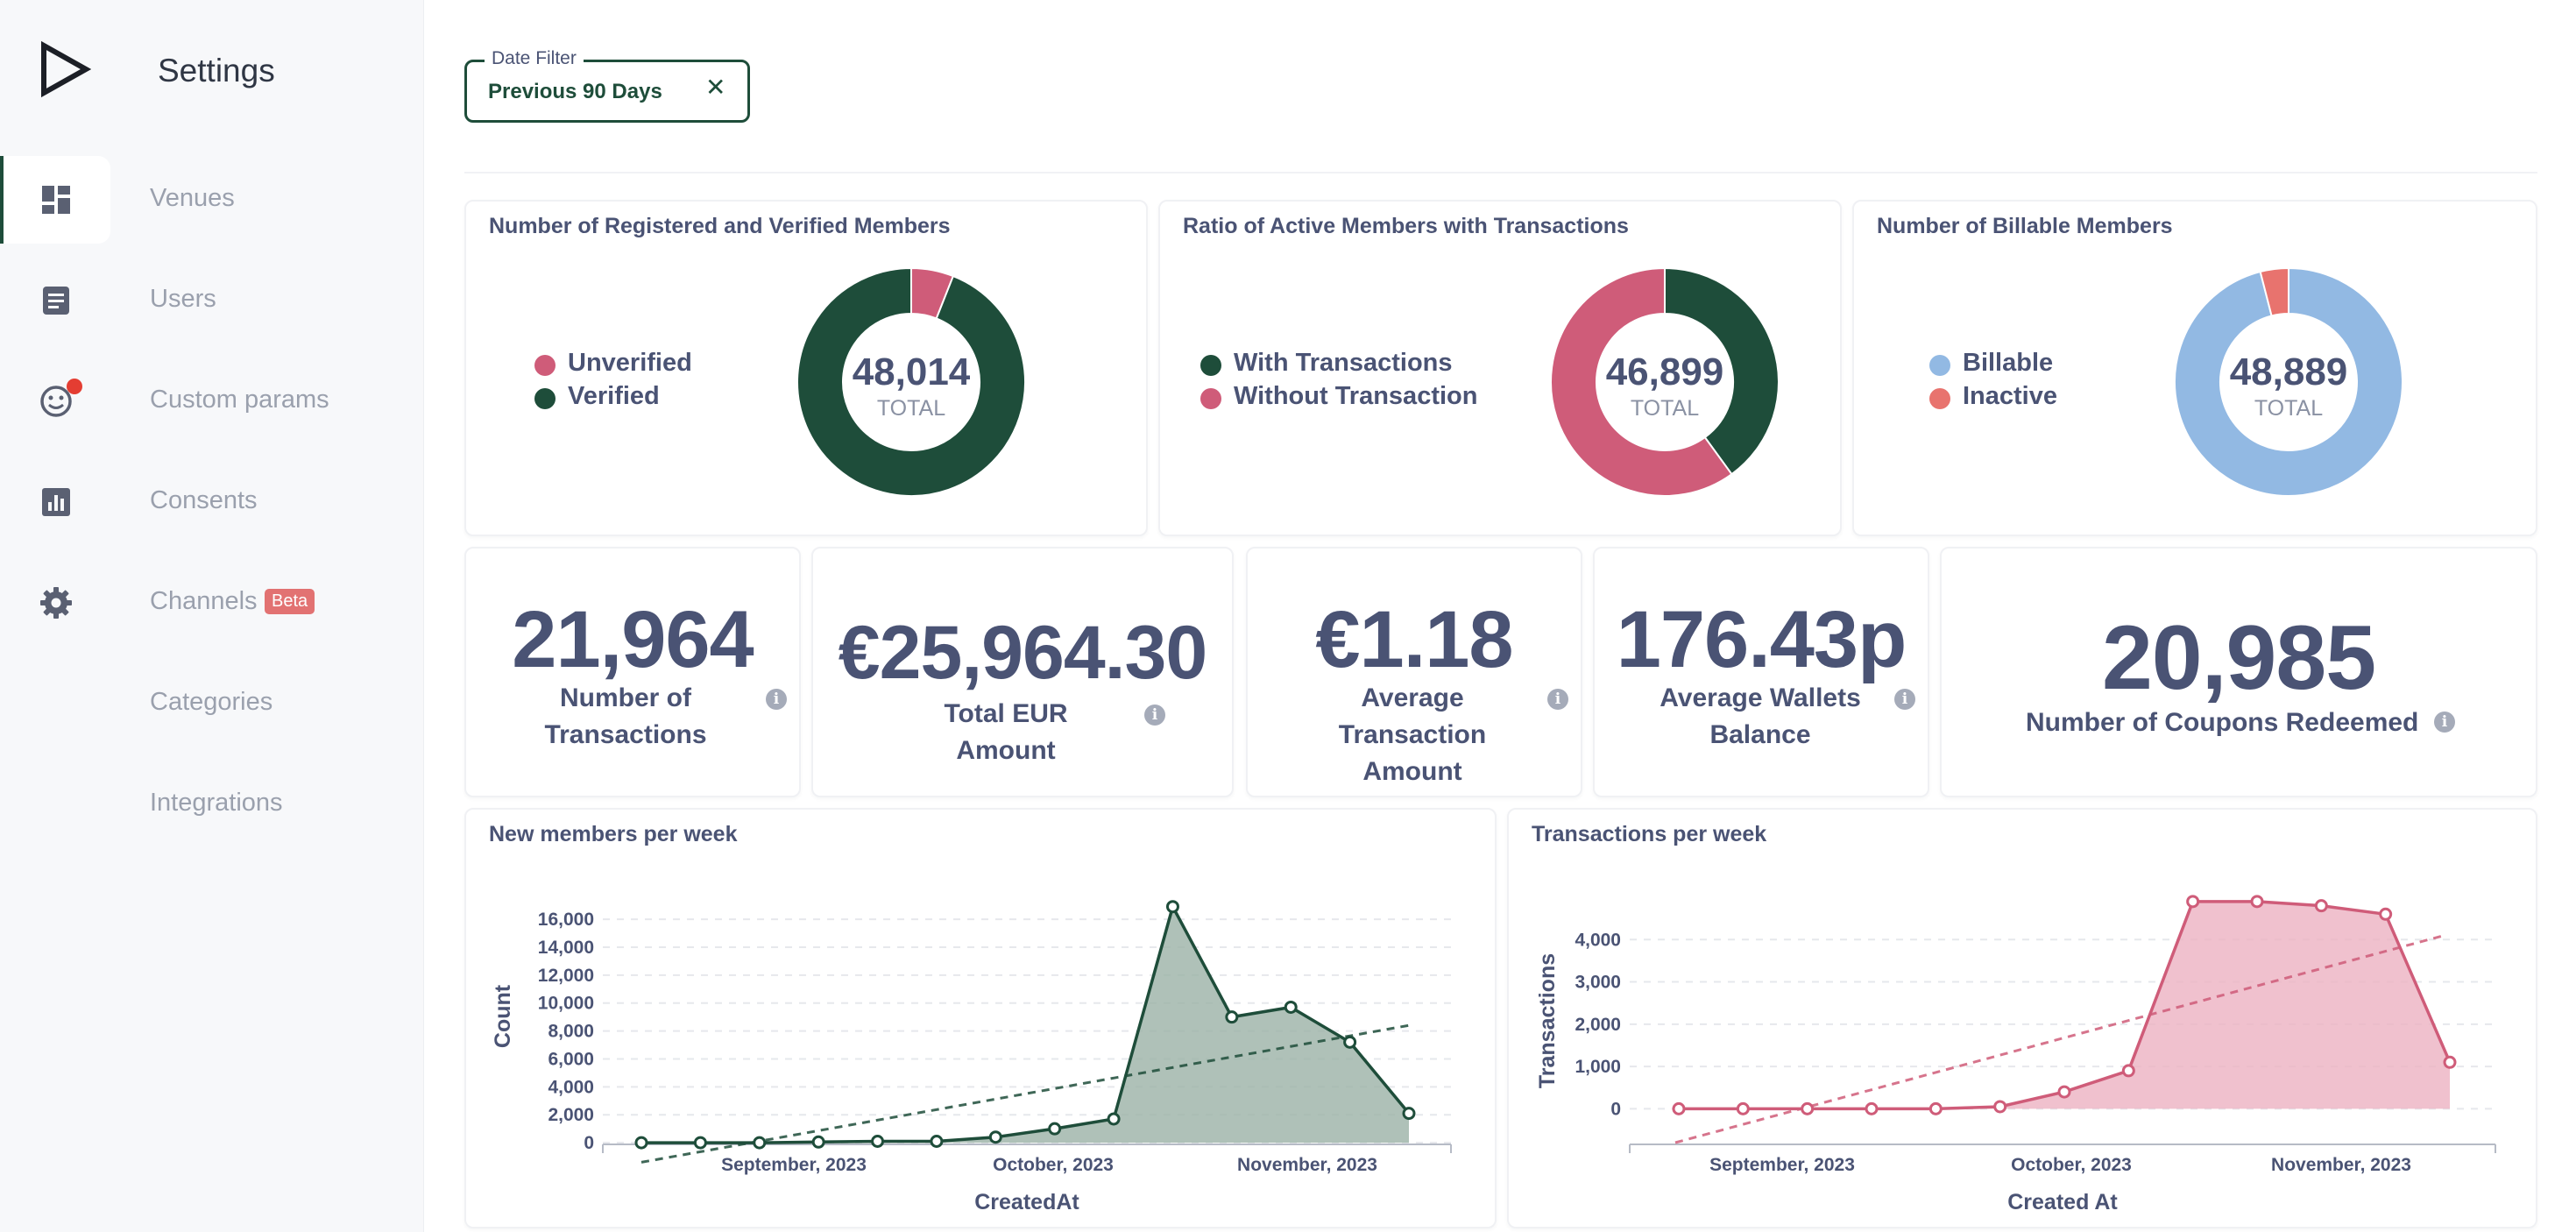 The image size is (2576, 1232). I want to click on x-tick-label: October, 2023, so click(1053, 1165).